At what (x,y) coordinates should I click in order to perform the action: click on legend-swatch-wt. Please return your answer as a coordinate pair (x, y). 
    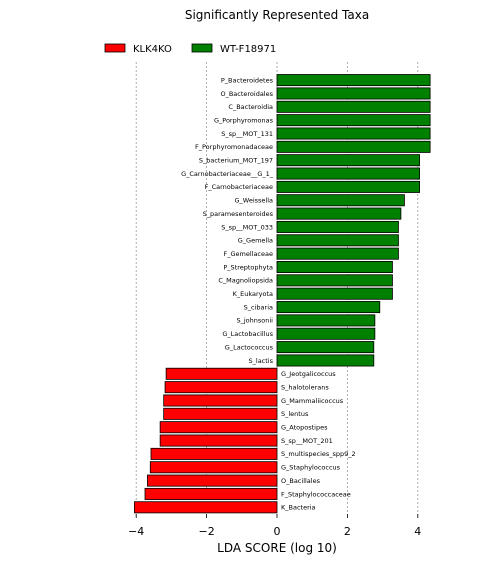
    Looking at the image, I should click on (202, 48).